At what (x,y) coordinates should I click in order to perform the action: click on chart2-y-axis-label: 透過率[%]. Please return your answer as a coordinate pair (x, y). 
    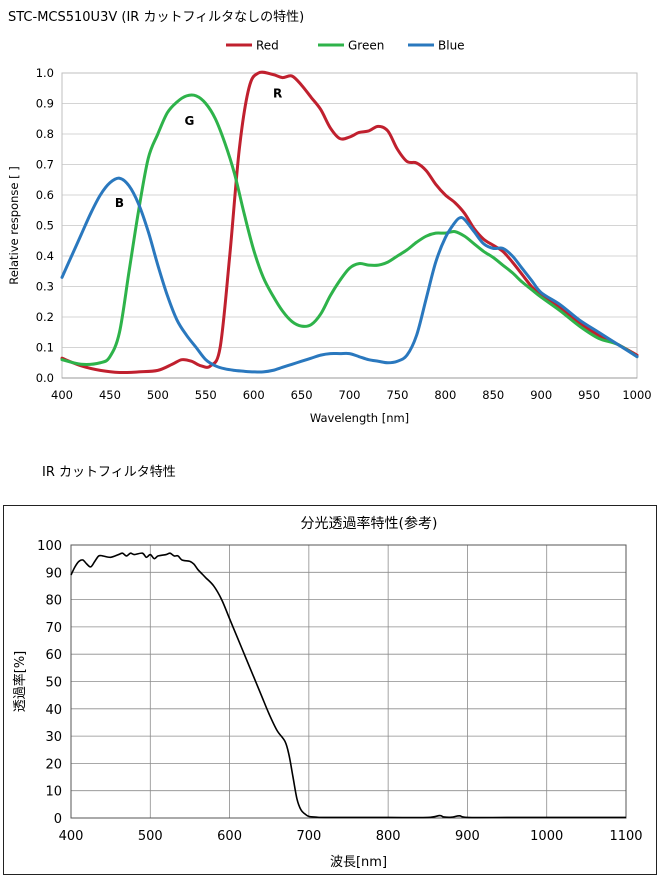
    Looking at the image, I should click on (20, 682).